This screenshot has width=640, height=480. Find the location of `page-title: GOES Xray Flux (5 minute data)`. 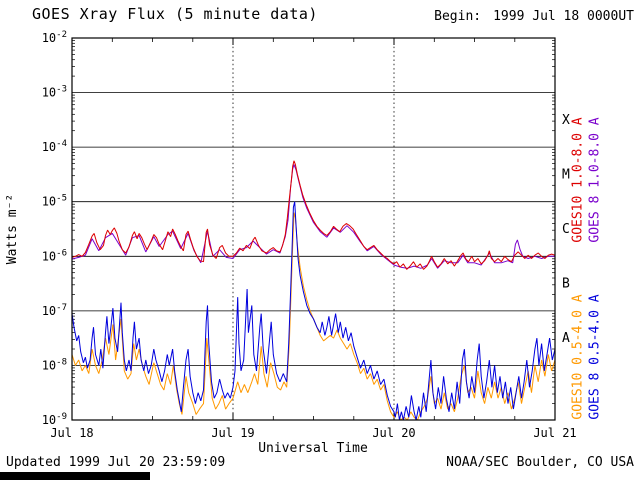

page-title: GOES Xray Flux (5 minute data) is located at coordinates (175, 14).